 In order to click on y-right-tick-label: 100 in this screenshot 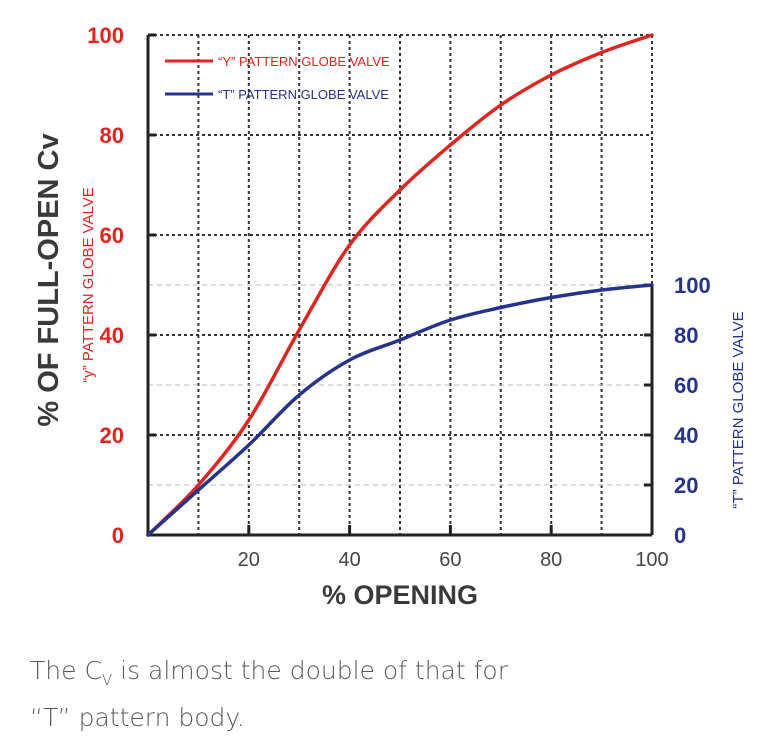, I will do `click(692, 285)`.